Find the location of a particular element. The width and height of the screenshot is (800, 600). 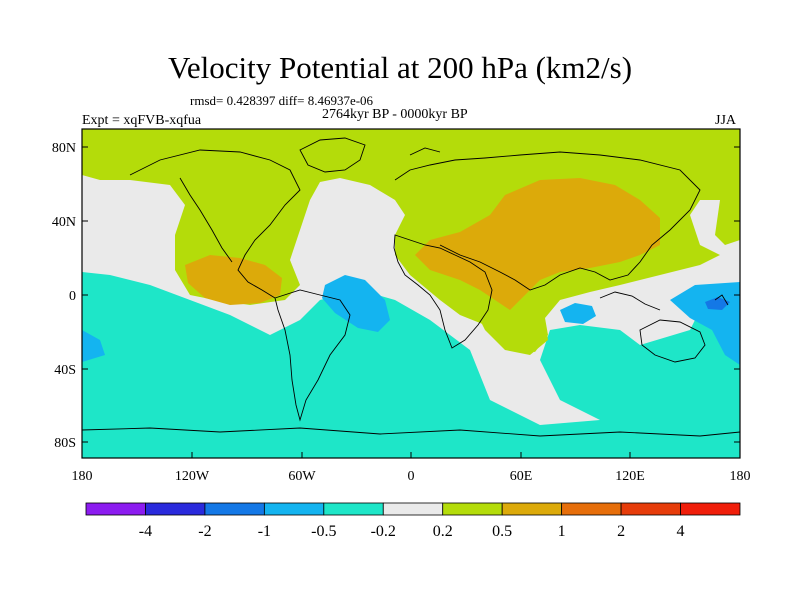

colorbar-label: 4 is located at coordinates (681, 531).